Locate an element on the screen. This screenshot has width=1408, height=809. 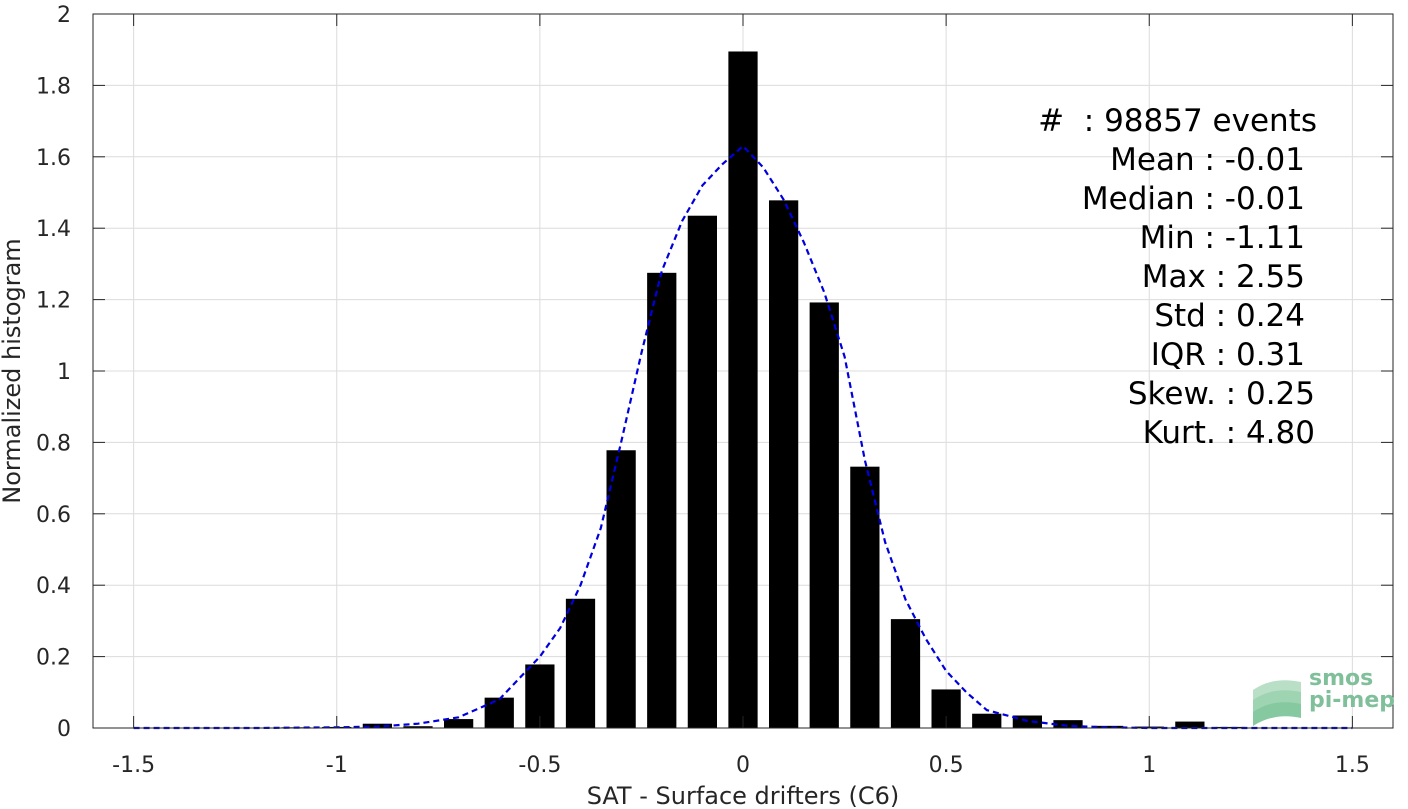
stat-line: # : 98857 events is located at coordinates (1177, 121).